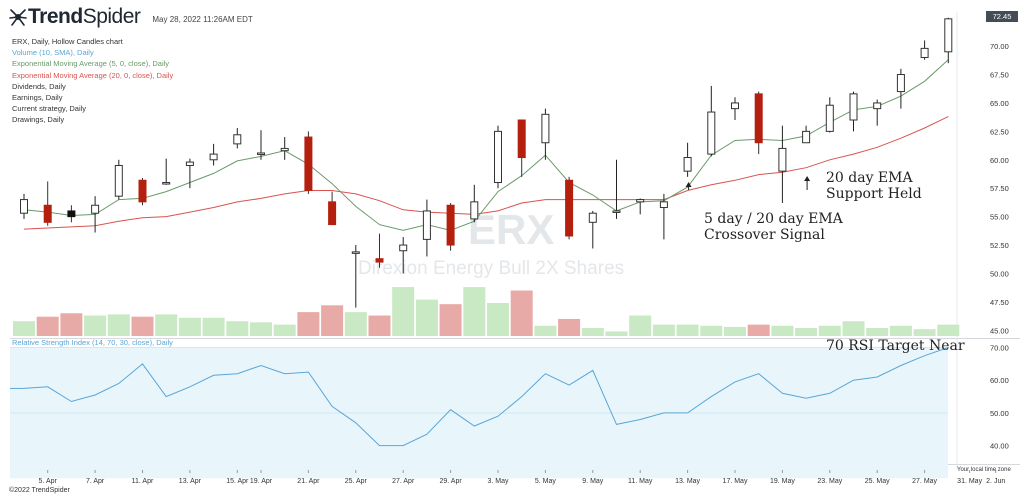 Image resolution: width=1024 pixels, height=500 pixels. What do you see at coordinates (999, 348) in the screenshot?
I see `rsi-axis-label: 70.00` at bounding box center [999, 348].